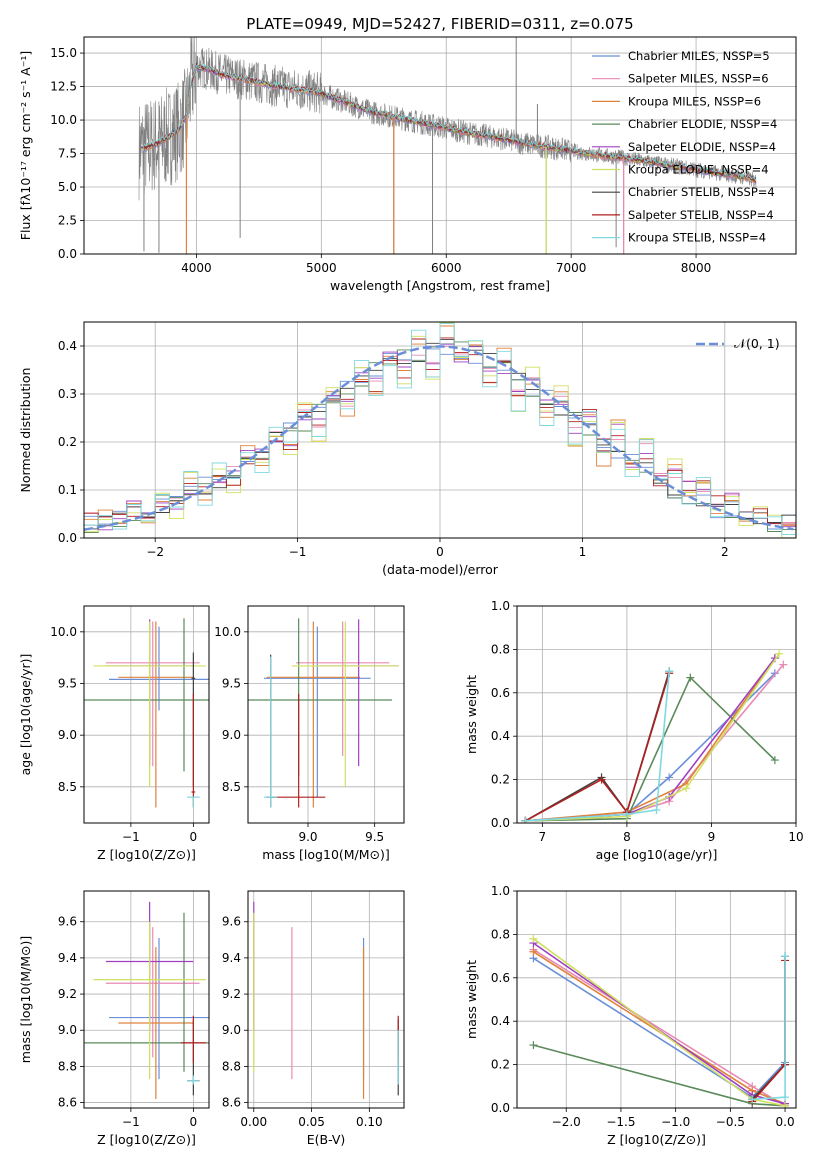 The height and width of the screenshot is (1170, 819). What do you see at coordinates (571, 268) in the screenshot?
I see `x-tick-label: 7000` at bounding box center [571, 268].